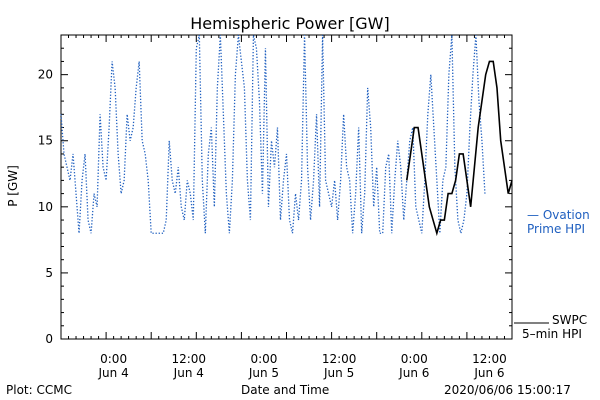 This screenshot has width=600, height=400. I want to click on x-axis-label: Date and Time, so click(285, 390).